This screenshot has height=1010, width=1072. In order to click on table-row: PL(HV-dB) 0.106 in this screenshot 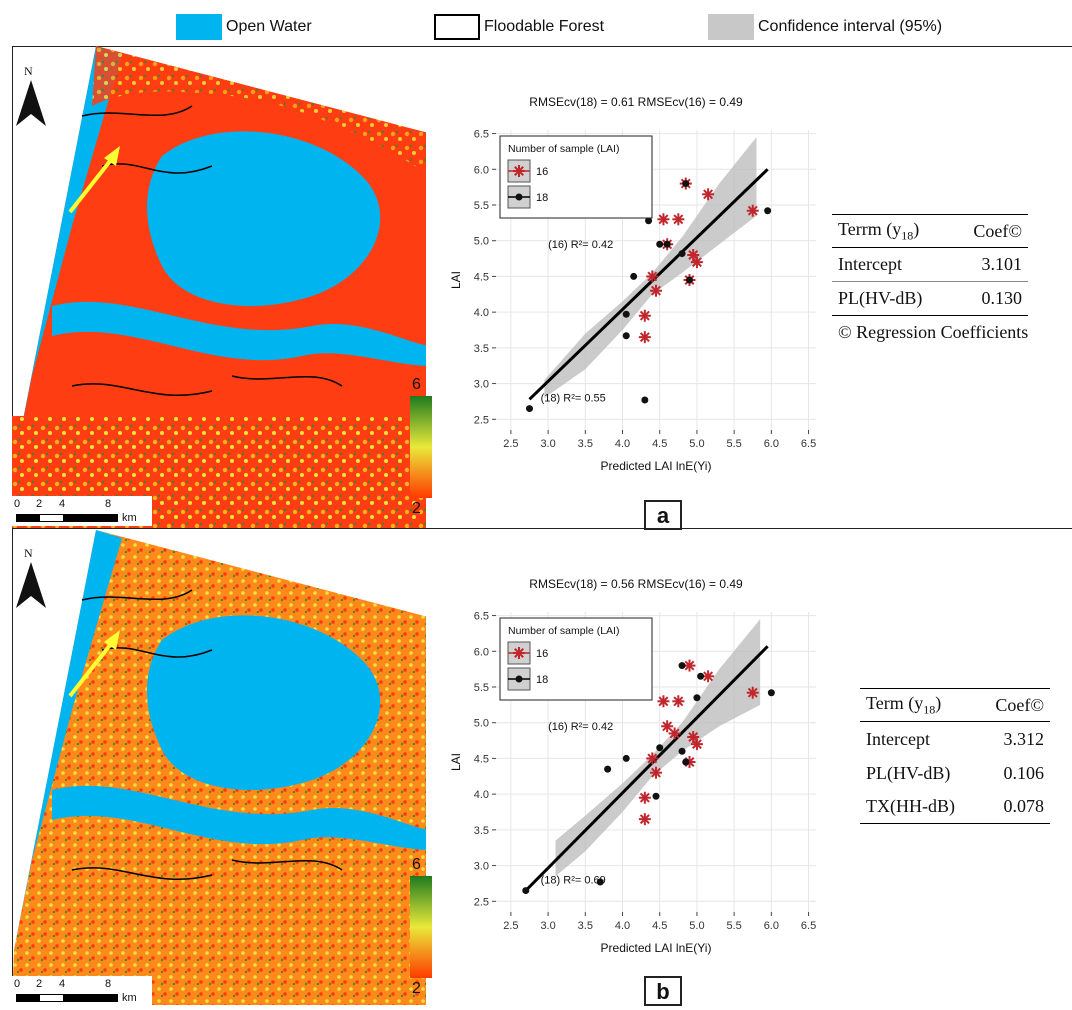, I will do `click(955, 773)`.